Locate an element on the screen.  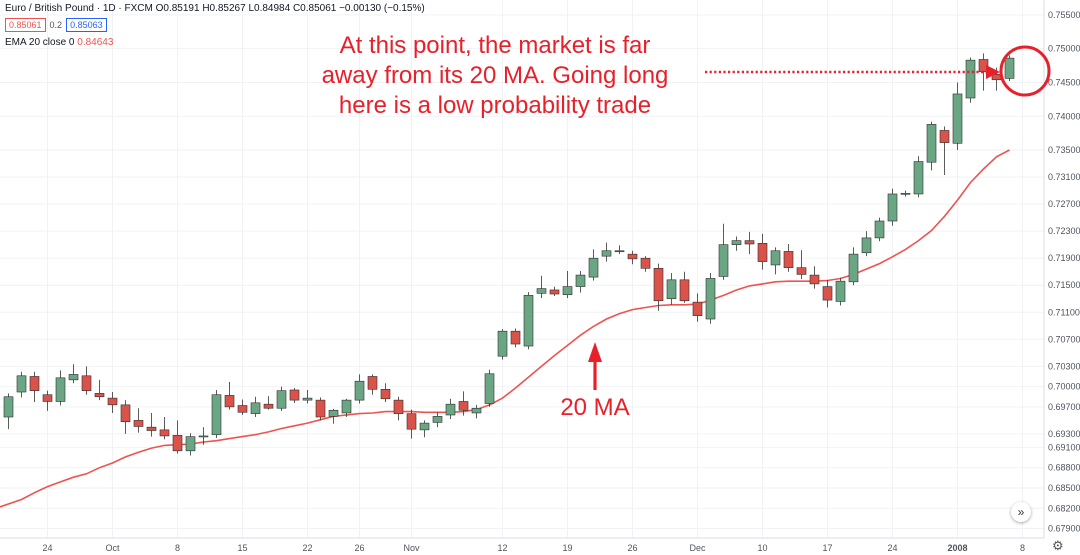
time-tick-label: 10 is located at coordinates (762, 548).